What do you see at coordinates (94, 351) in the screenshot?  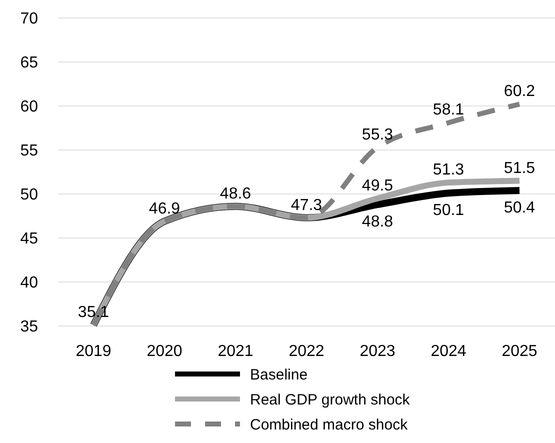 I see `x-tick-label: 2019` at bounding box center [94, 351].